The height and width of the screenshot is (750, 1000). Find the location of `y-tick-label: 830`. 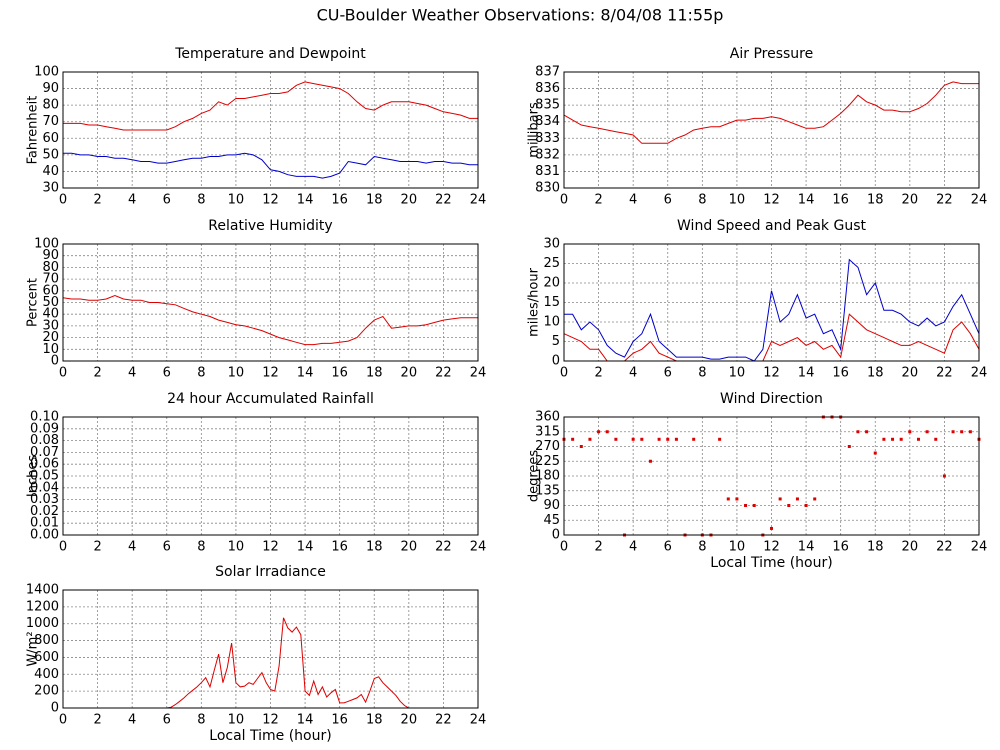

y-tick-label: 830 is located at coordinates (547, 188).